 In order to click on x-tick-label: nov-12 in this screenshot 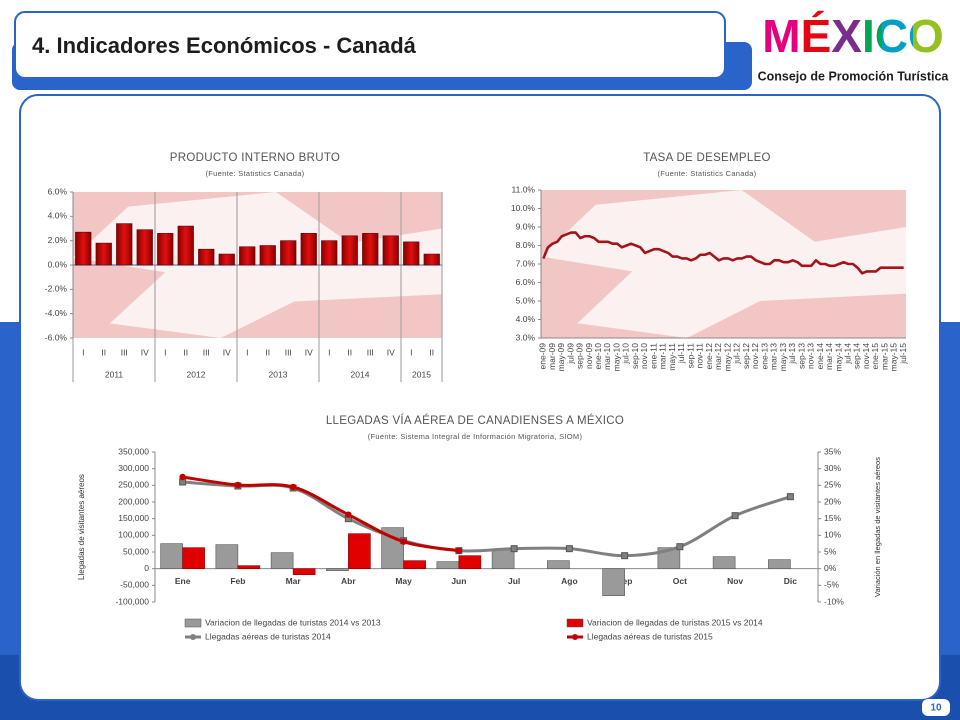, I will do `click(755, 356)`.